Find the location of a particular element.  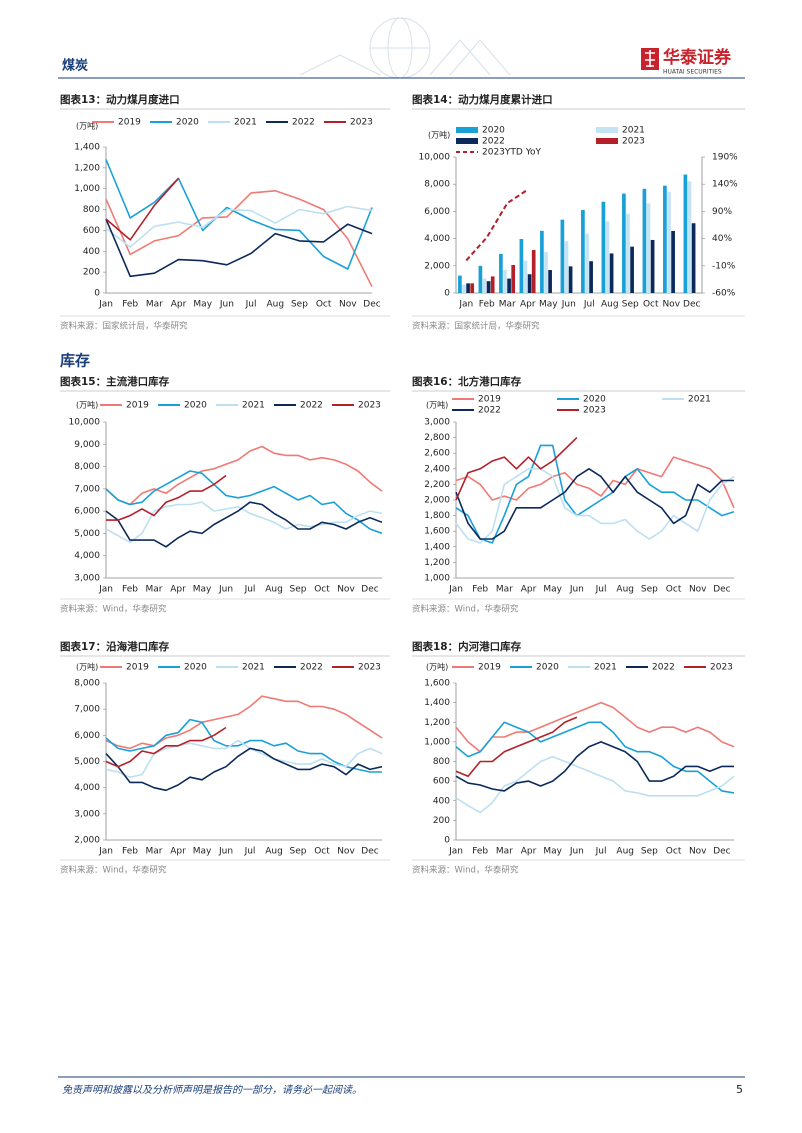

x-tick-label: Jul is located at coordinates (601, 590).